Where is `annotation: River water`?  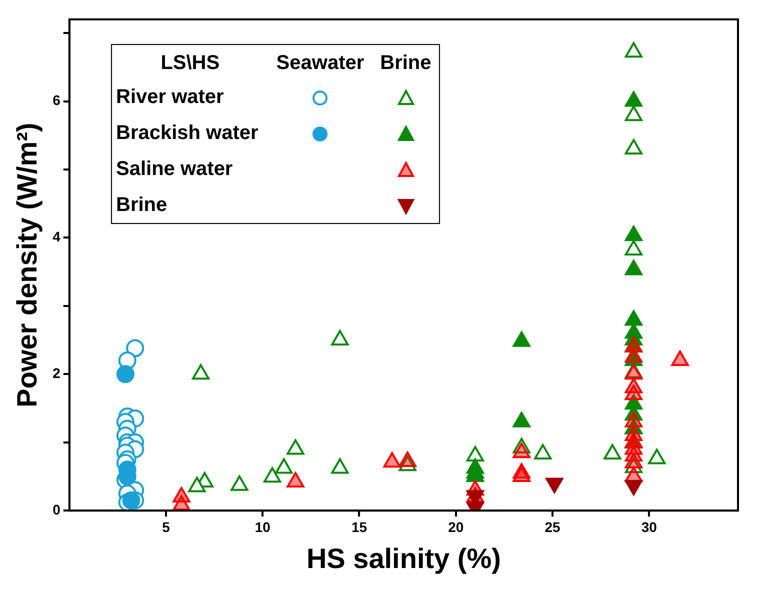 annotation: River water is located at coordinates (170, 97).